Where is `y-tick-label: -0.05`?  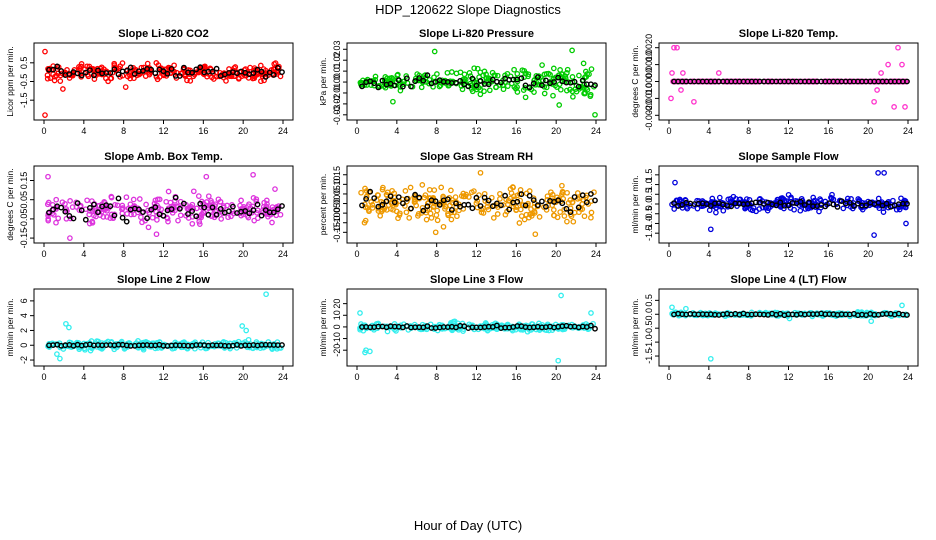
y-tick-label: -0.05 is located at coordinates (337, 213).